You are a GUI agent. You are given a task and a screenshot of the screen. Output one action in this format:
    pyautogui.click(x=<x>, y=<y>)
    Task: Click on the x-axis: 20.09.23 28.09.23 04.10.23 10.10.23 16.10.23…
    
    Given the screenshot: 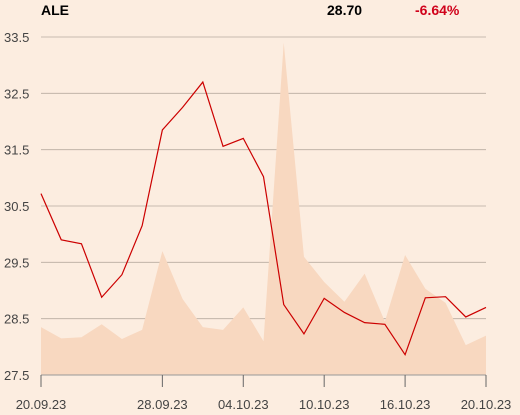 What is the action you would take?
    pyautogui.click(x=264, y=393)
    